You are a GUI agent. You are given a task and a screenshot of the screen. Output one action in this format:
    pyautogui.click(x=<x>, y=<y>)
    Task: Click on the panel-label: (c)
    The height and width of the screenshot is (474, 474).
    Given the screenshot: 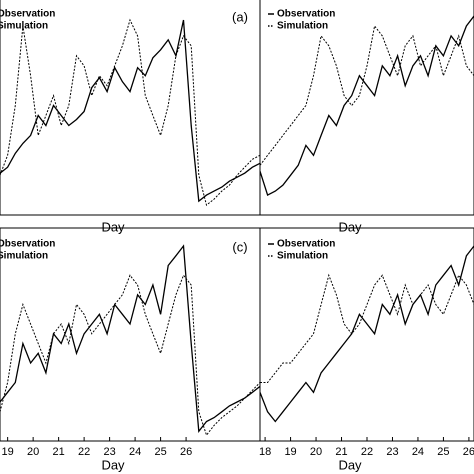 What is the action you would take?
    pyautogui.click(x=239, y=246)
    